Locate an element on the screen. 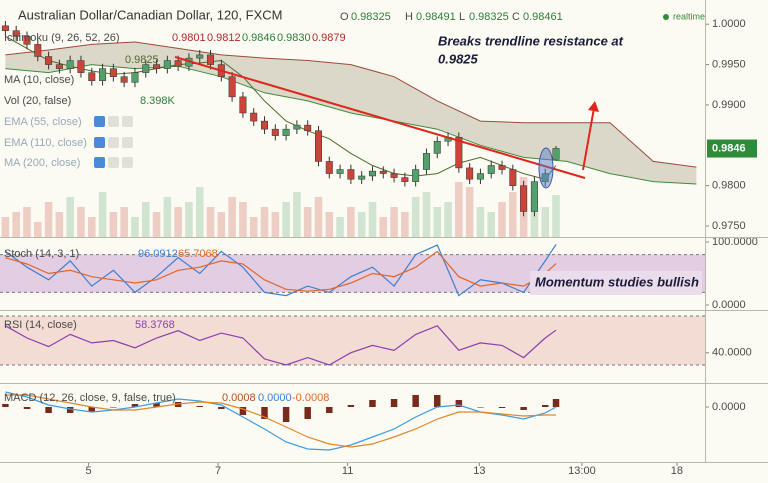 The height and width of the screenshot is (483, 768). study-name: EMA (55, close) is located at coordinates (43, 122).